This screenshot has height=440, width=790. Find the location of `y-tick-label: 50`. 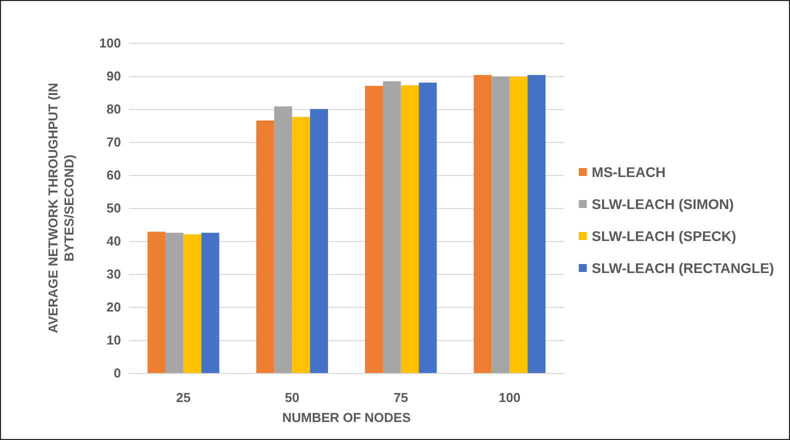

y-tick-label: 50 is located at coordinates (113, 208).